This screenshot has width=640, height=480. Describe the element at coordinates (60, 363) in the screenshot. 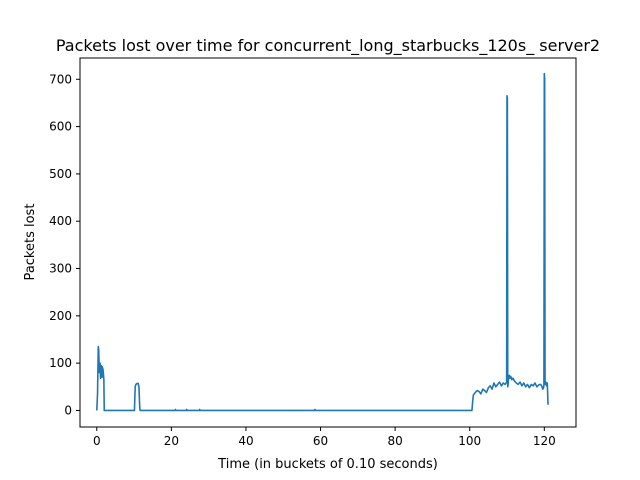

I see `y-tick-label: 100` at that location.